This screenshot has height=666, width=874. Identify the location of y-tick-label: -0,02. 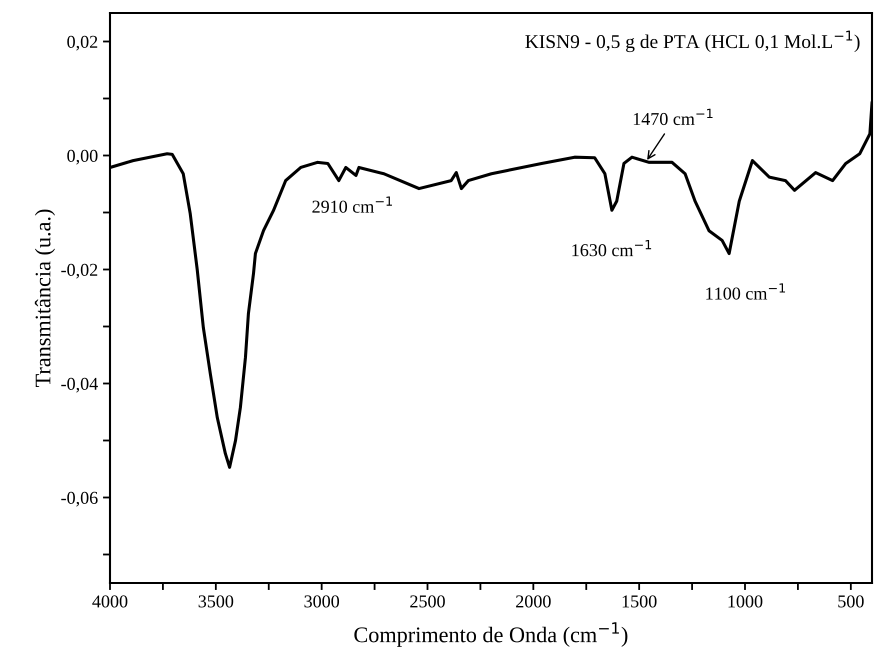
(79, 271).